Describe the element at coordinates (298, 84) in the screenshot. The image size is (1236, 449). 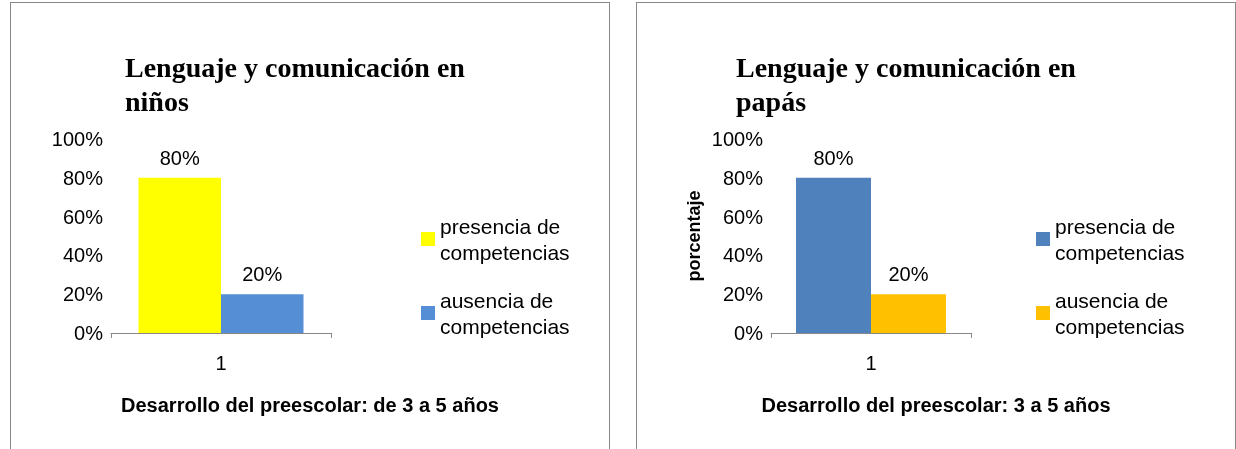
I see `chart-title: Lenguaje y comunicación en niños` at that location.